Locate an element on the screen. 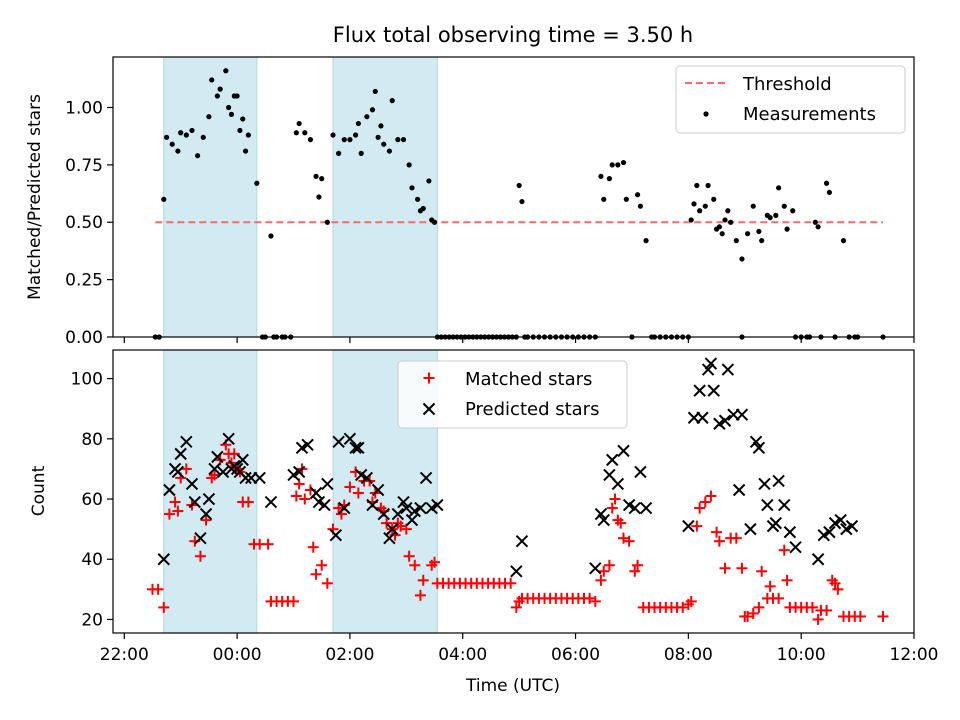  ratio-legend: Threshold Measurements is located at coordinates (790, 99).